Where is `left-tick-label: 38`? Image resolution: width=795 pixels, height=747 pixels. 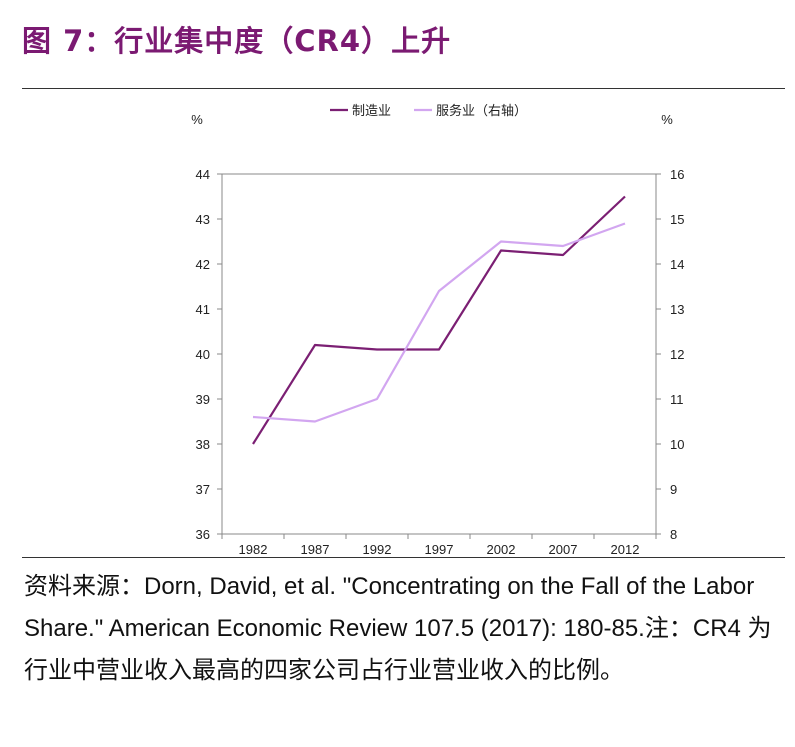 left-tick-label: 38 is located at coordinates (203, 444).